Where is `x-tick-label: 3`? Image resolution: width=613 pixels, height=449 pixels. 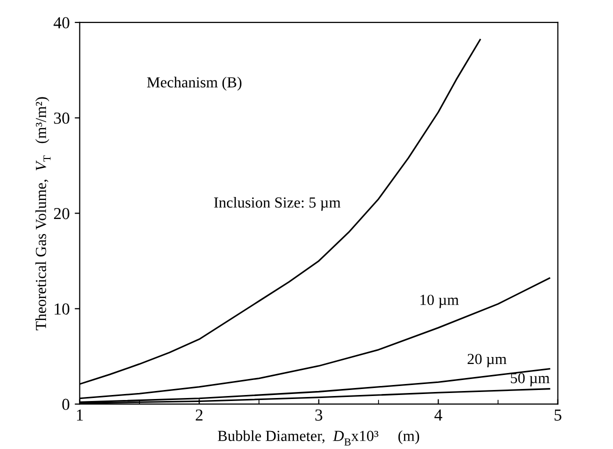 x-tick-label: 3 is located at coordinates (318, 415).